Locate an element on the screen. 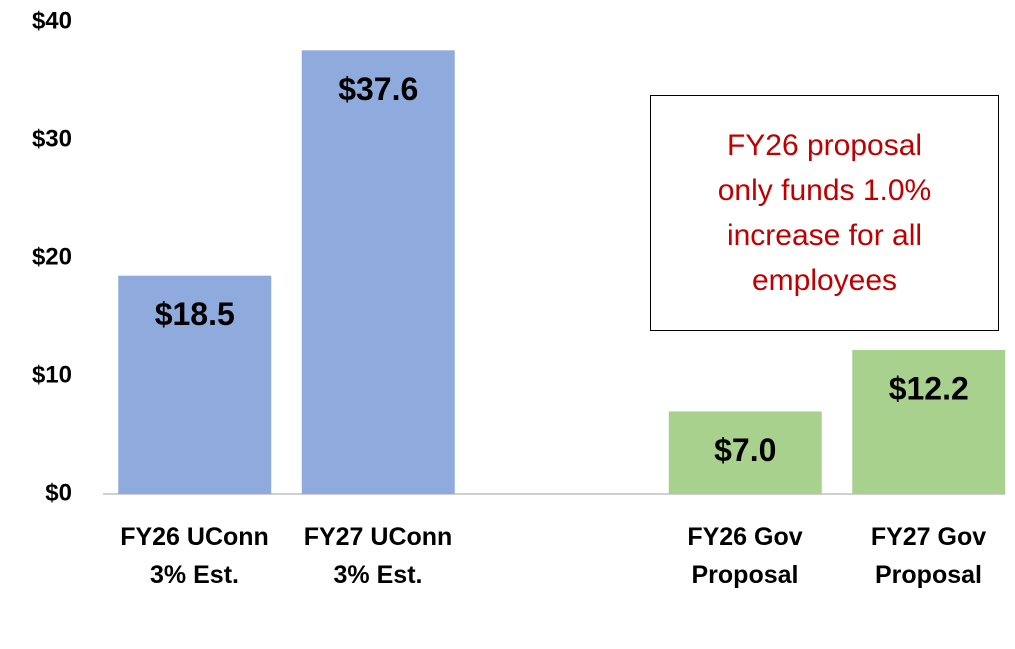  x-tick-label: FY27 UConn 3% Est. is located at coordinates (378, 556).